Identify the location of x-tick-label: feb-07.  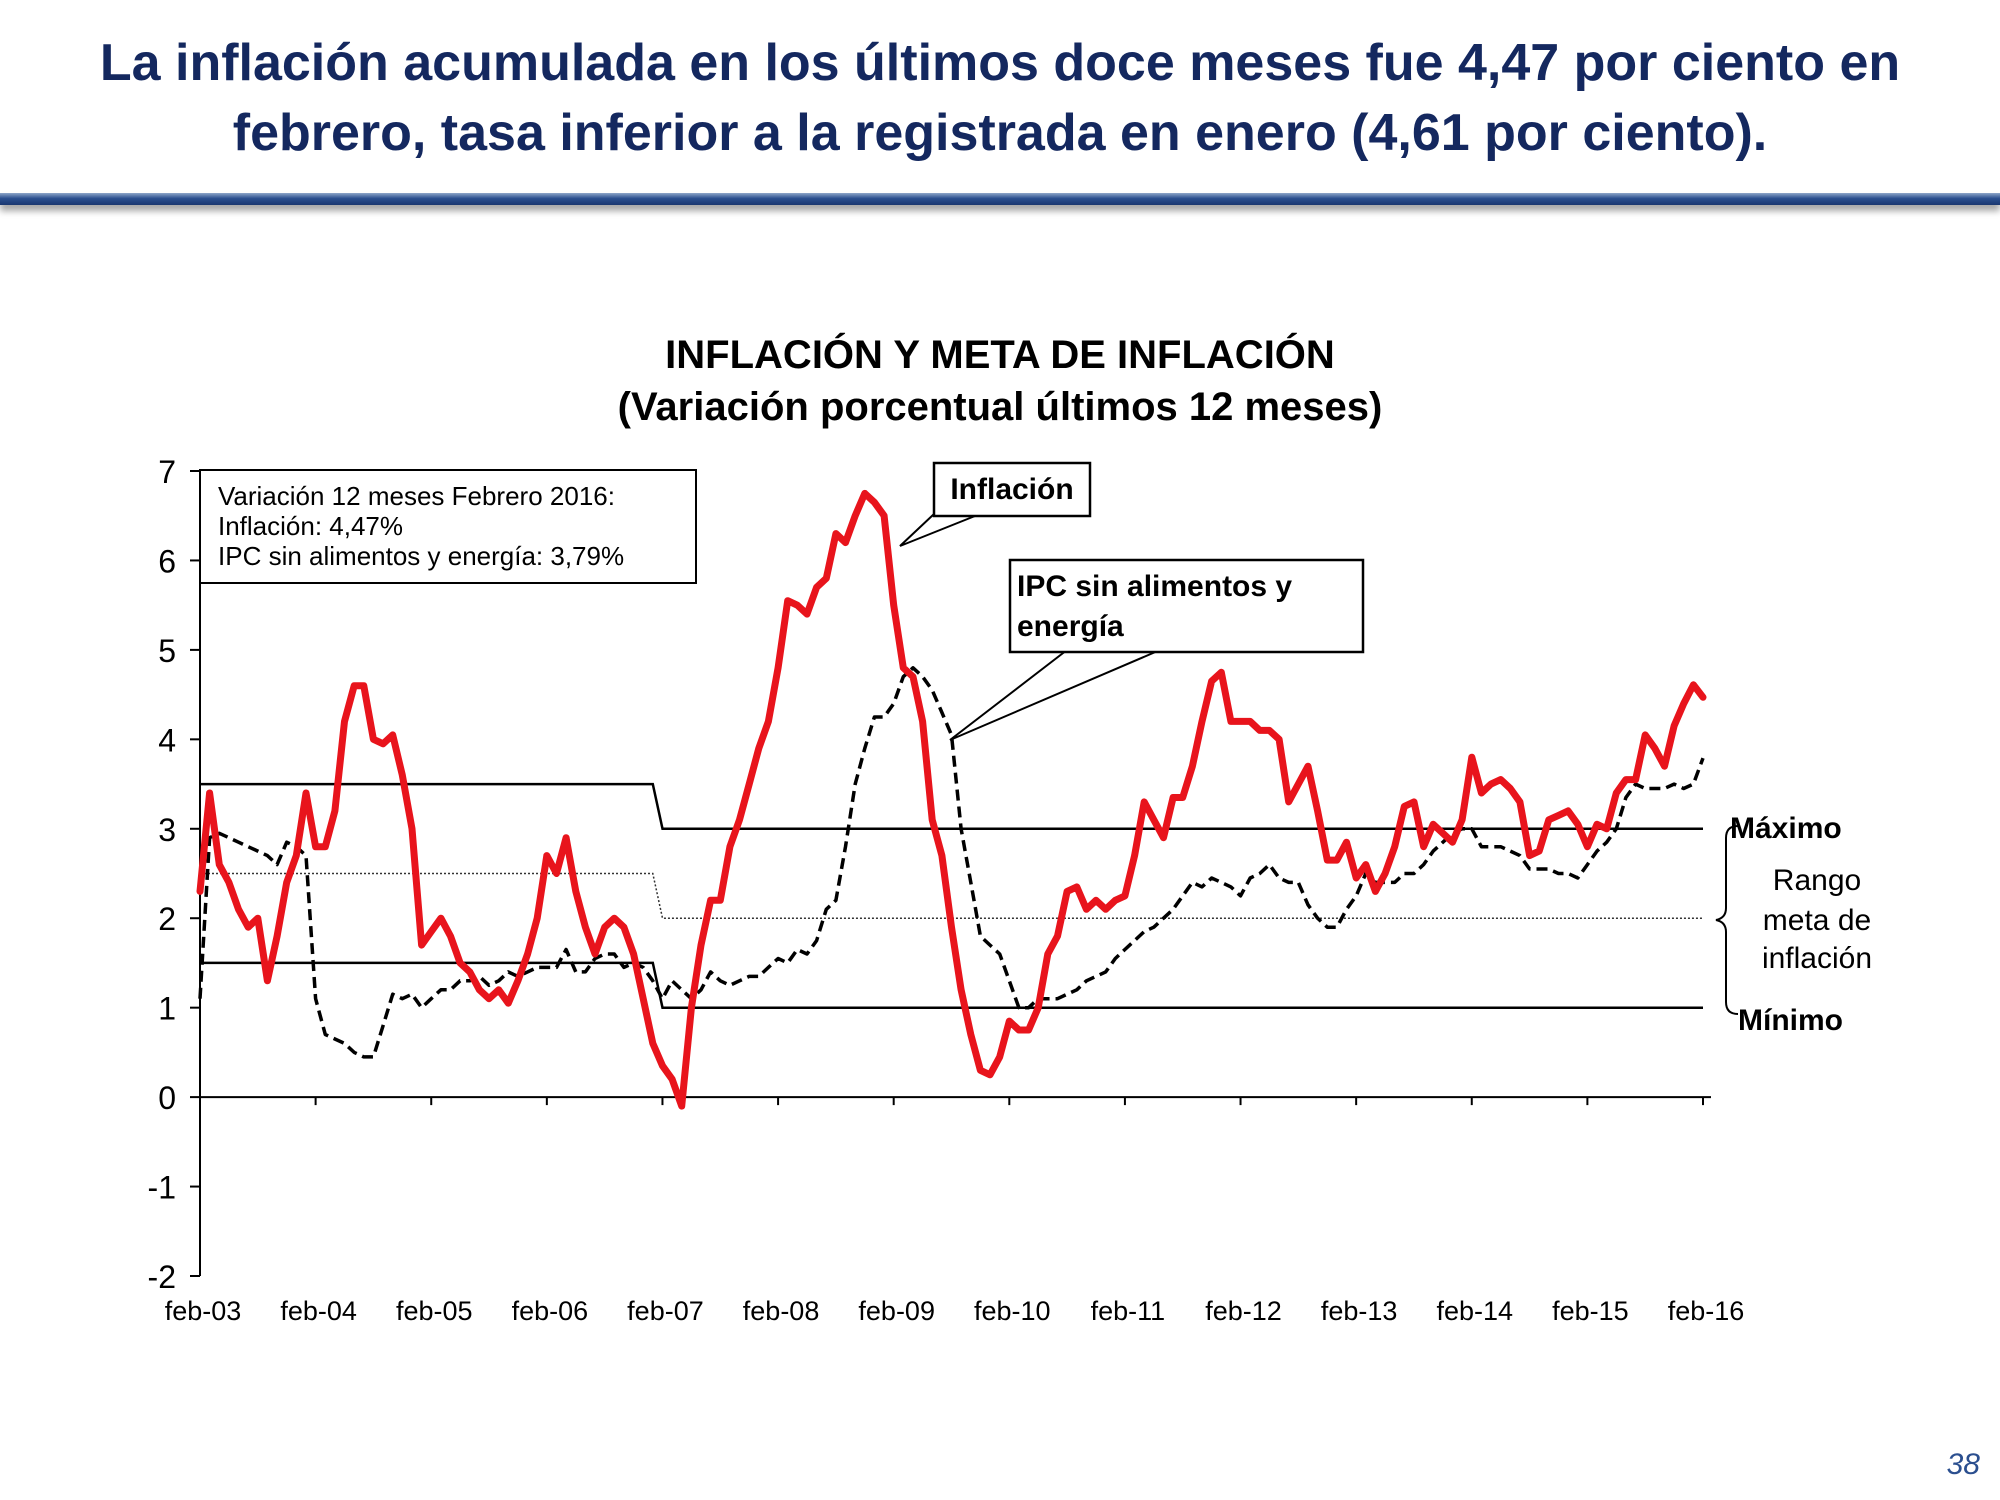
(665, 1311).